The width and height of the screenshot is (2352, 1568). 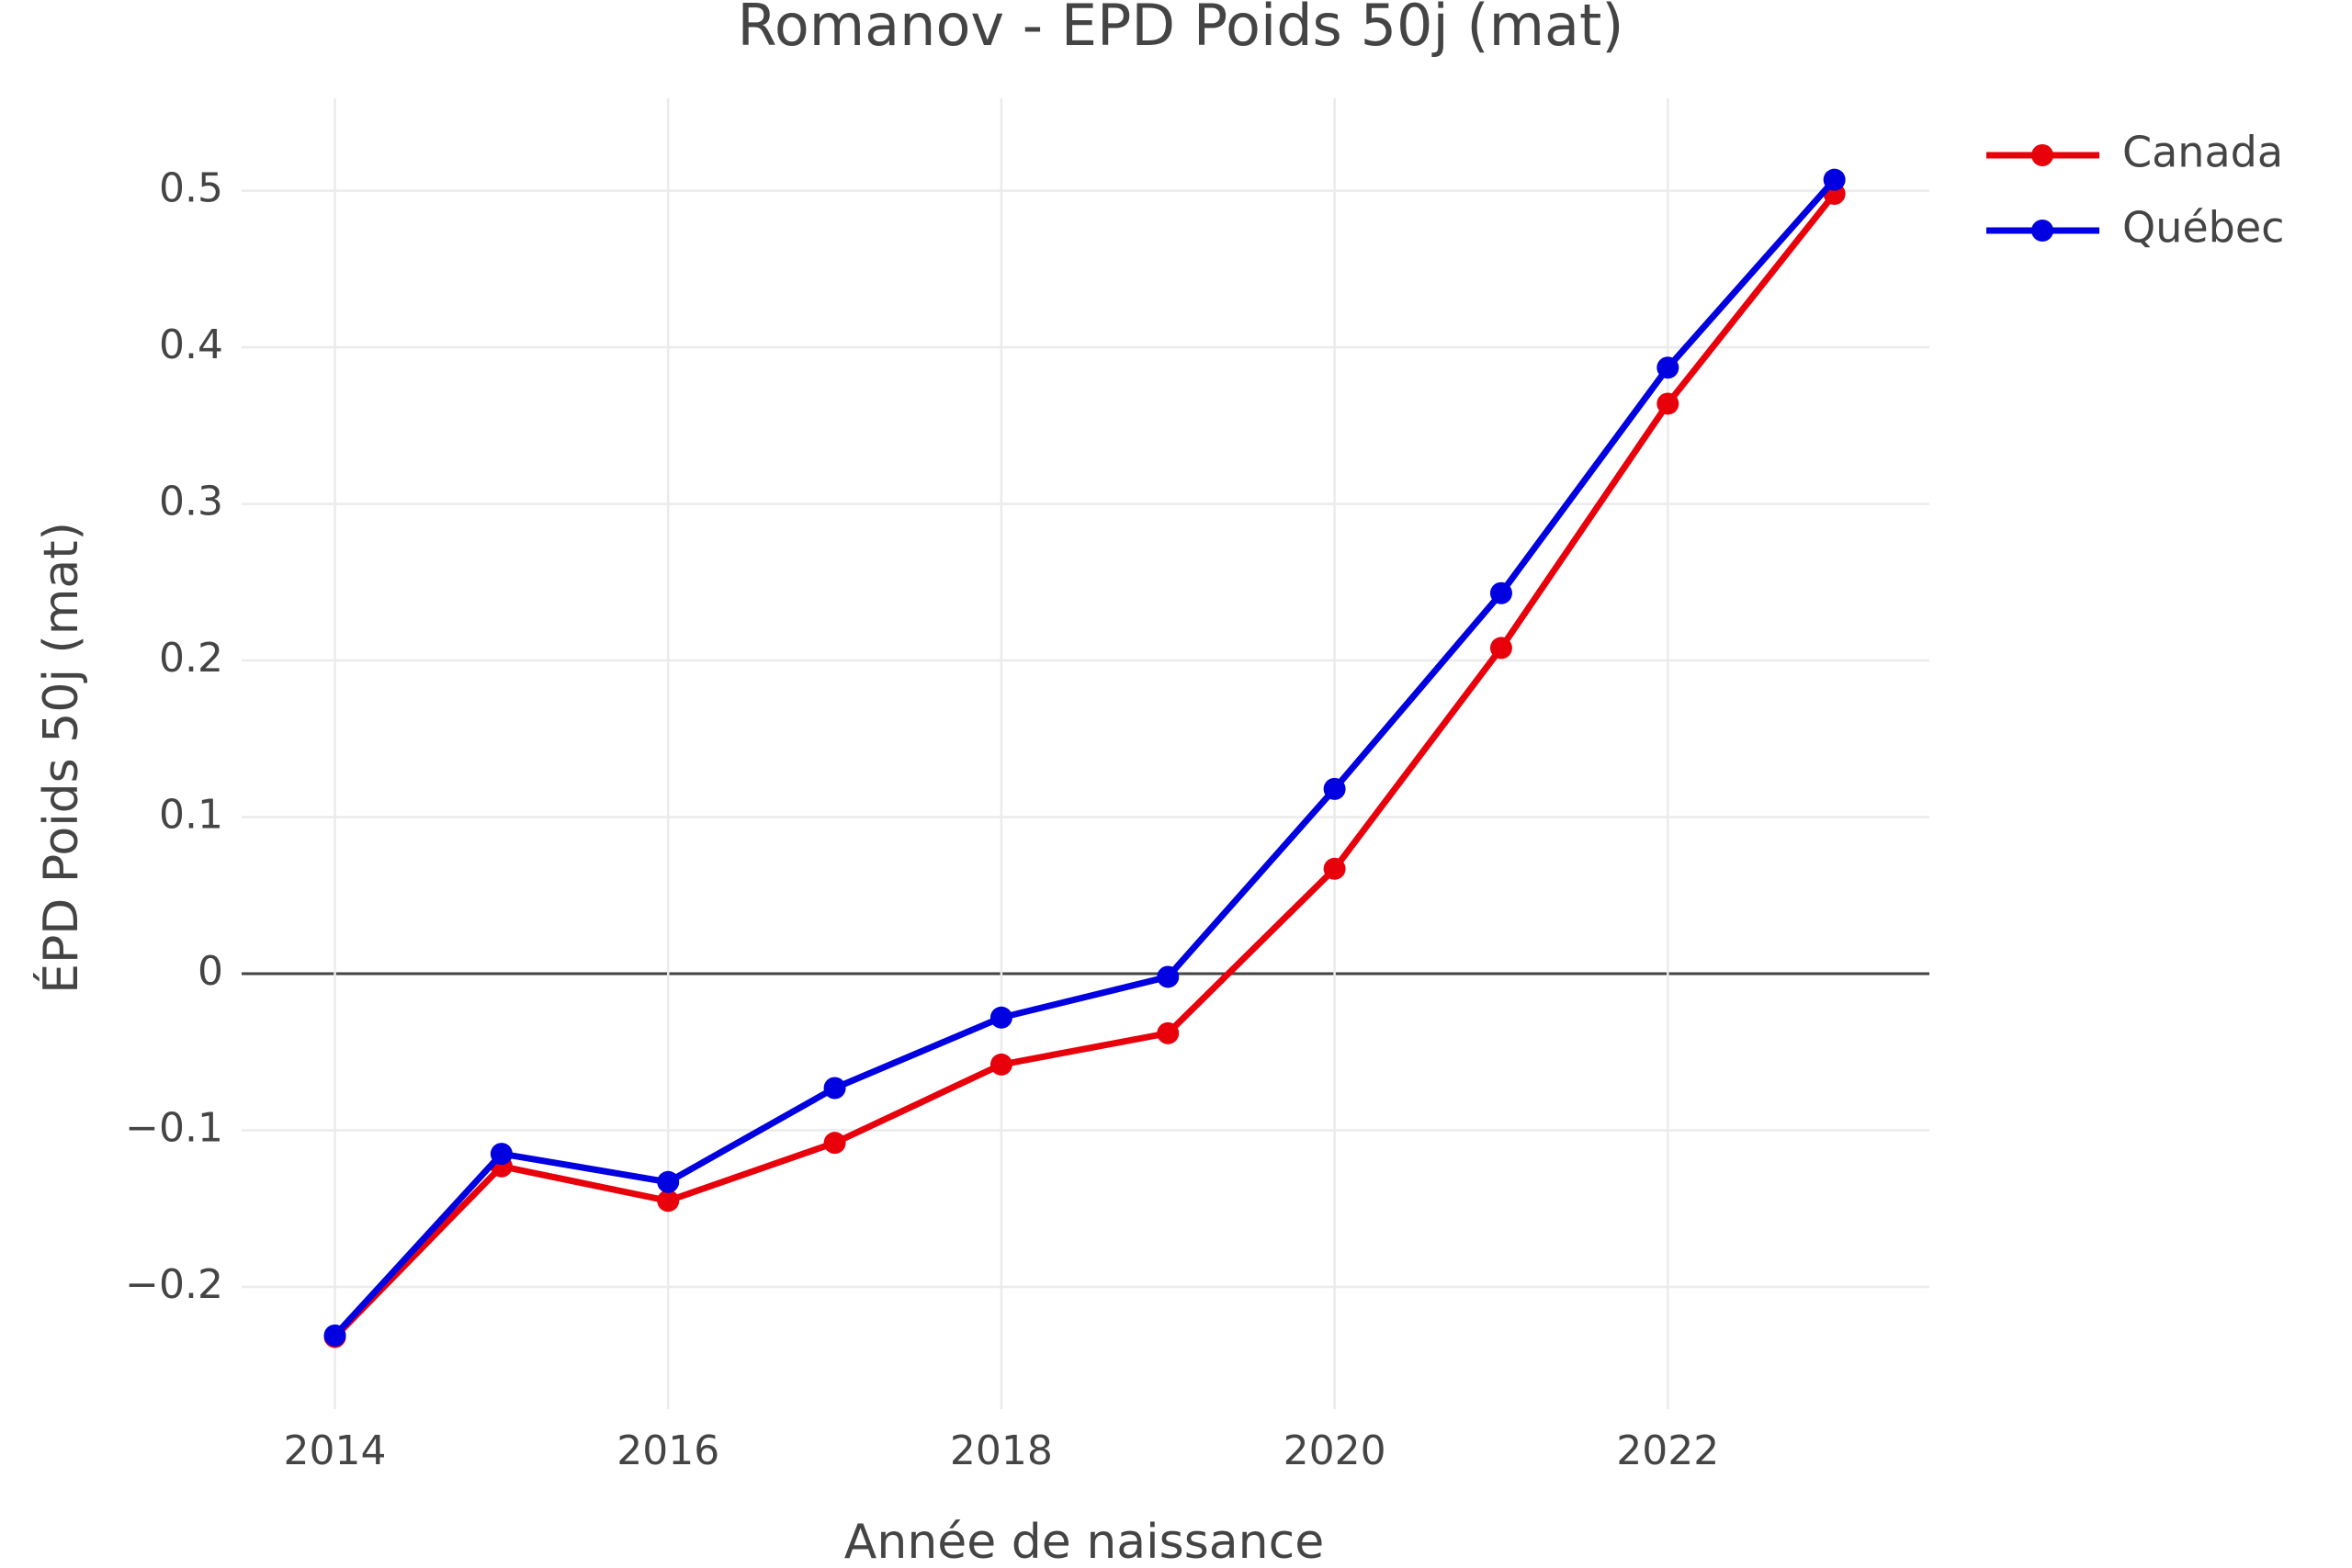 What do you see at coordinates (191, 659) in the screenshot?
I see `y-tick-label: 0.2` at bounding box center [191, 659].